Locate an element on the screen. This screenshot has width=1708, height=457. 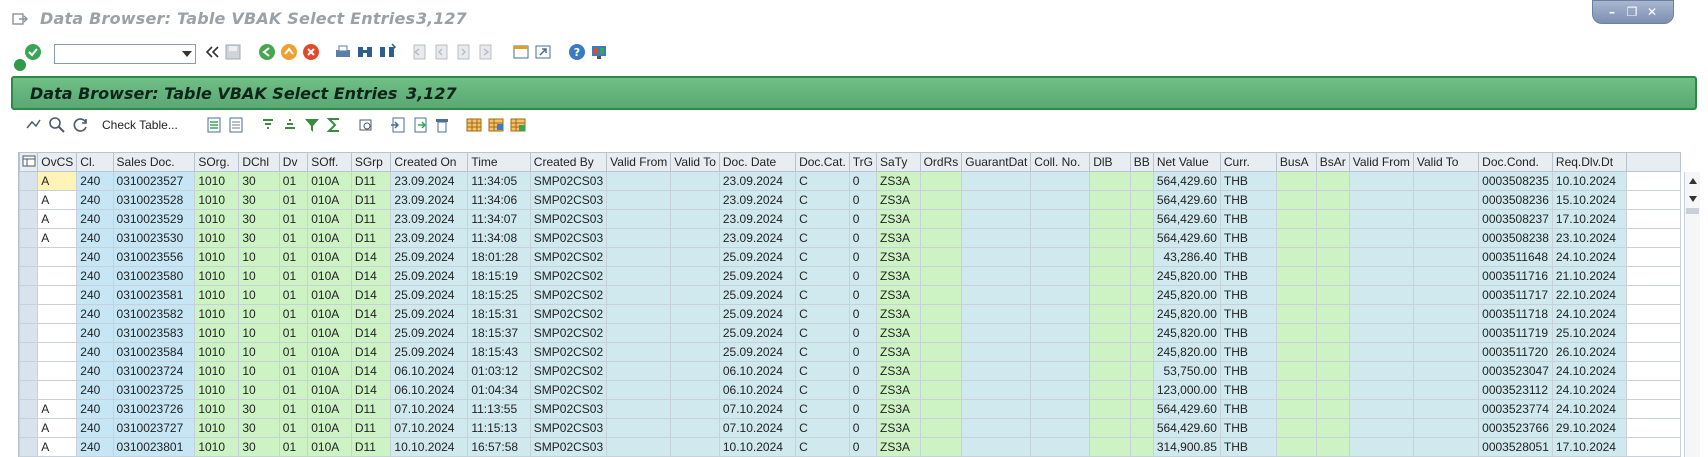
cell-currency: THB is located at coordinates (1248, 181).